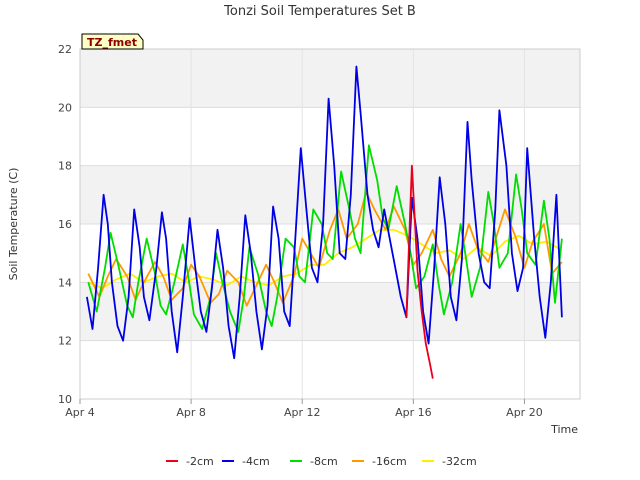 The width and height of the screenshot is (640, 480). What do you see at coordinates (564, 429) in the screenshot?
I see `x-axis-label: Time` at bounding box center [564, 429].